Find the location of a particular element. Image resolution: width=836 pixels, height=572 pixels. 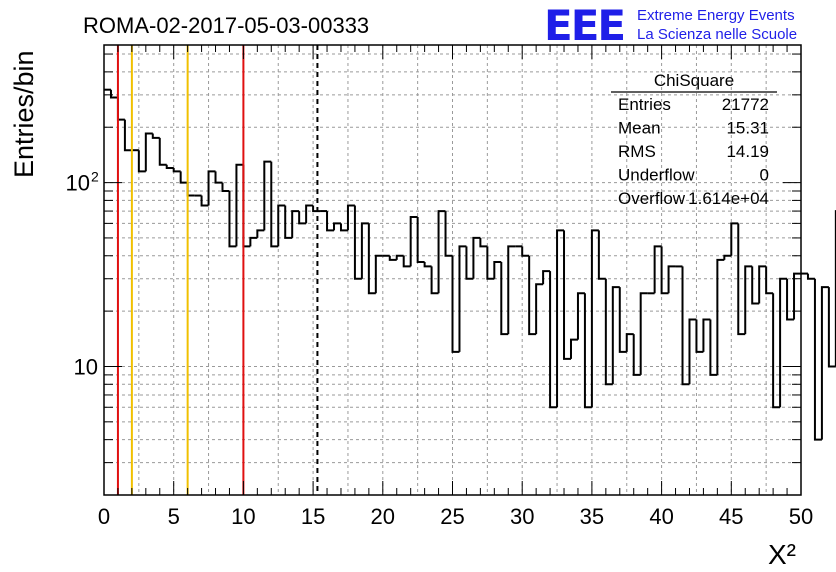

stats-value: 14.19 is located at coordinates (747, 151).